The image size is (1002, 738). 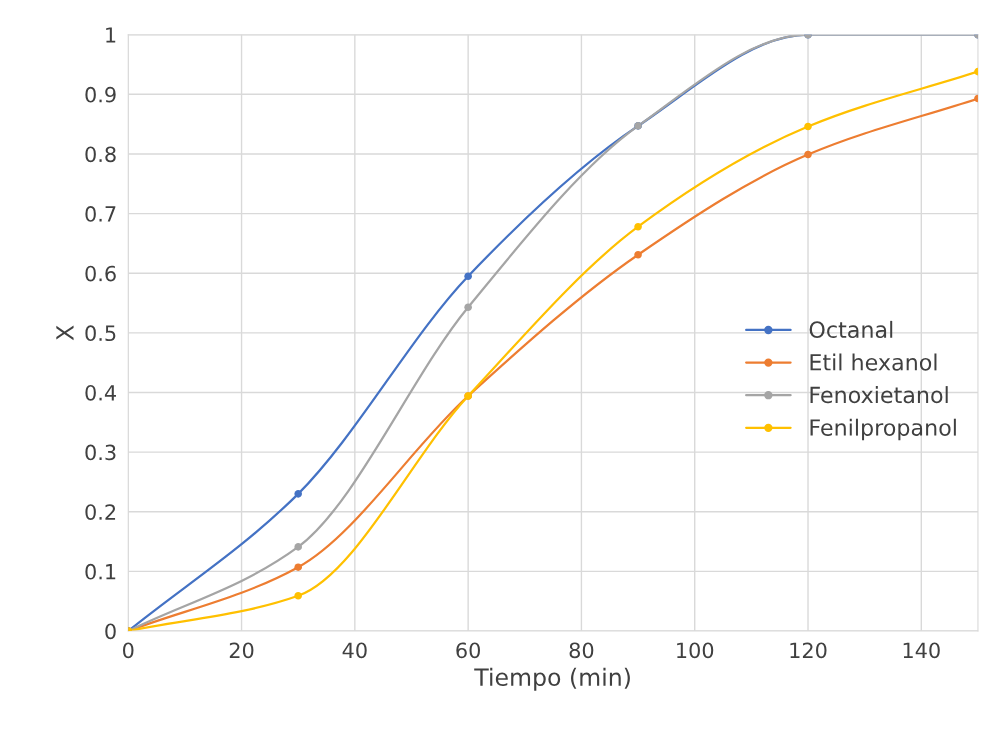 What do you see at coordinates (100, 273) in the screenshot?
I see `y-tick-label: 0.6` at bounding box center [100, 273].